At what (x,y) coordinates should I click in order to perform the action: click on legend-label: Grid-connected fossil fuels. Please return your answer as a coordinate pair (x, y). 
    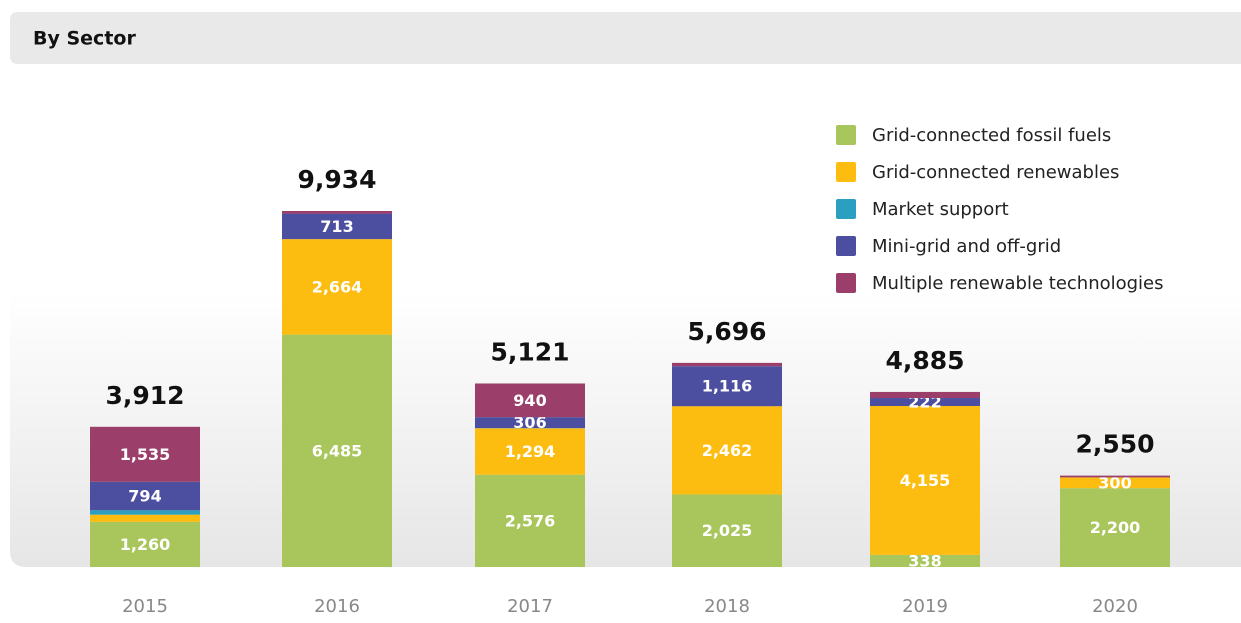
    Looking at the image, I should click on (991, 135).